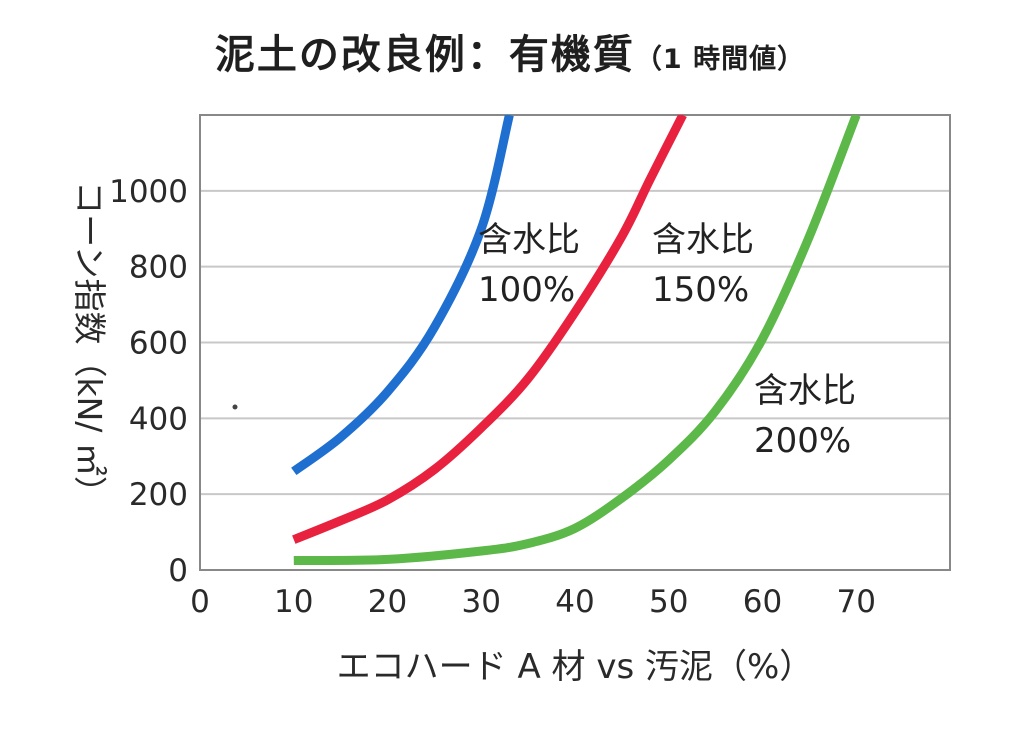  What do you see at coordinates (856, 602) in the screenshot?
I see `x-tick-label: 70` at bounding box center [856, 602].